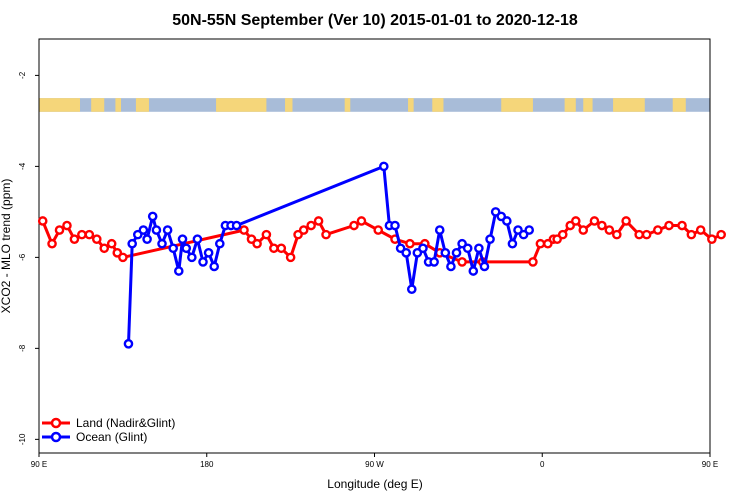 This screenshot has width=750, height=500. What do you see at coordinates (22, 75) in the screenshot?
I see `y-tick-label: -2` at bounding box center [22, 75].